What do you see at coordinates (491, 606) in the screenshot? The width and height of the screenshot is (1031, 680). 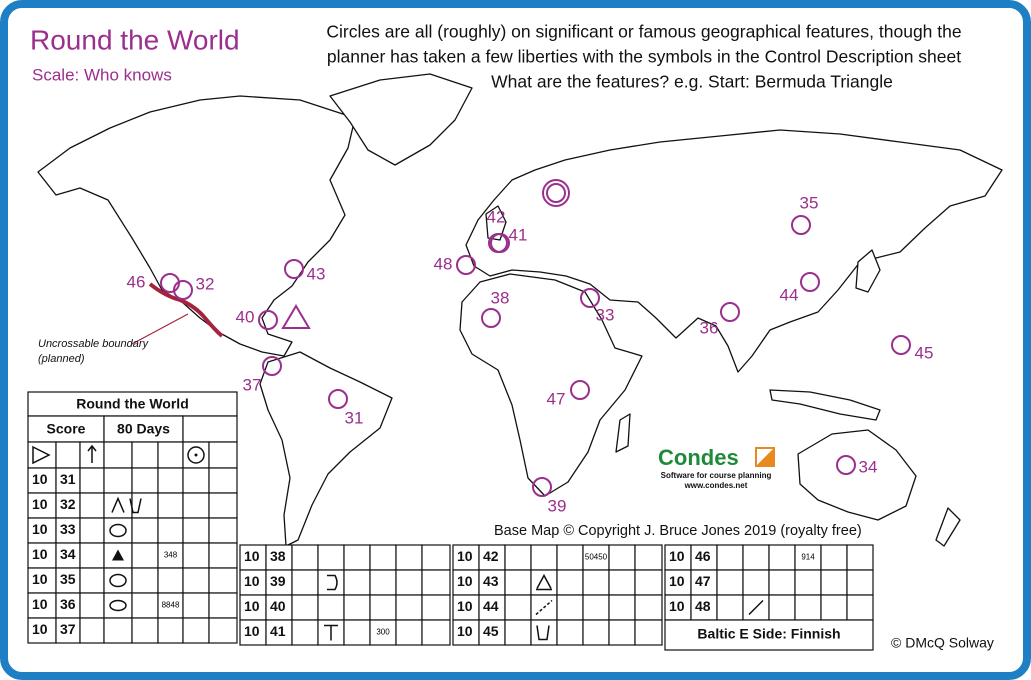 I see `control-code: 44` at bounding box center [491, 606].